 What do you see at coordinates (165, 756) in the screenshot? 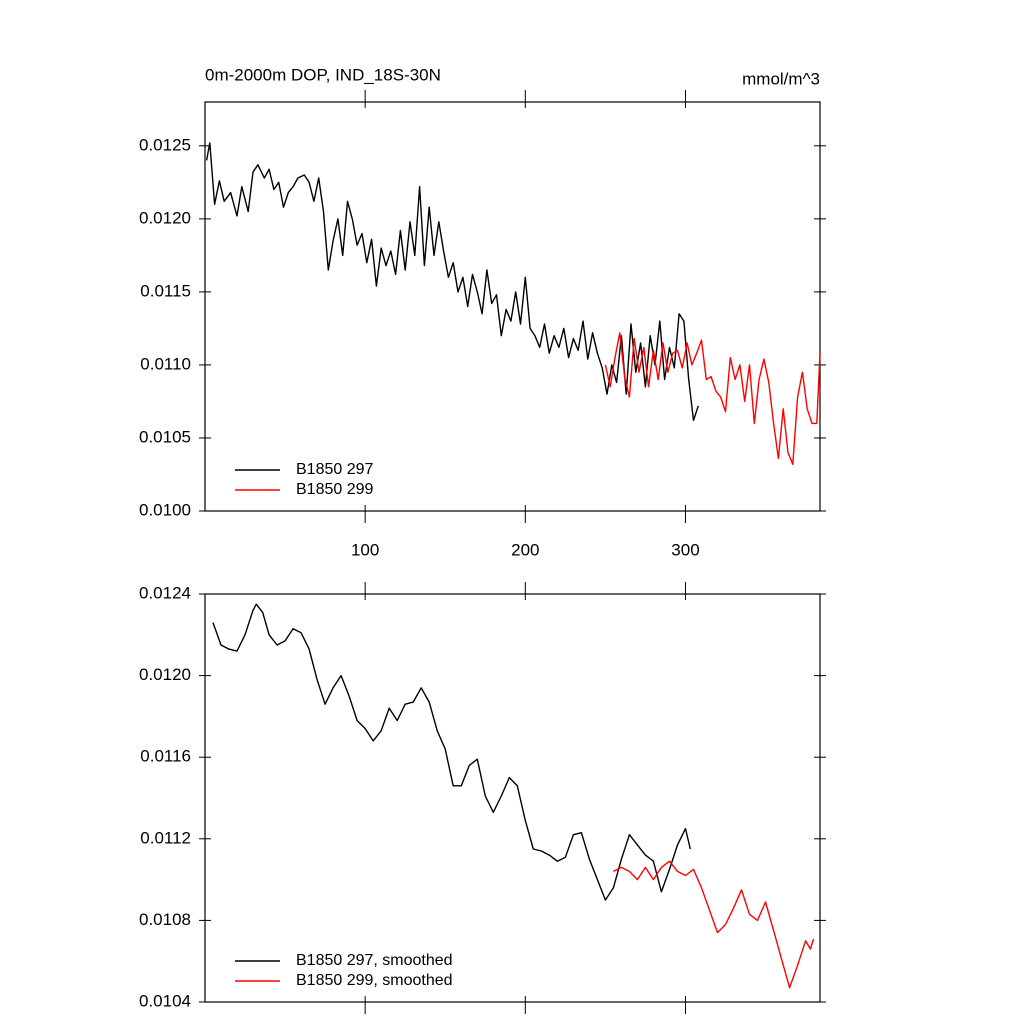
I see `y-tick-label: 0.0116` at bounding box center [165, 756].